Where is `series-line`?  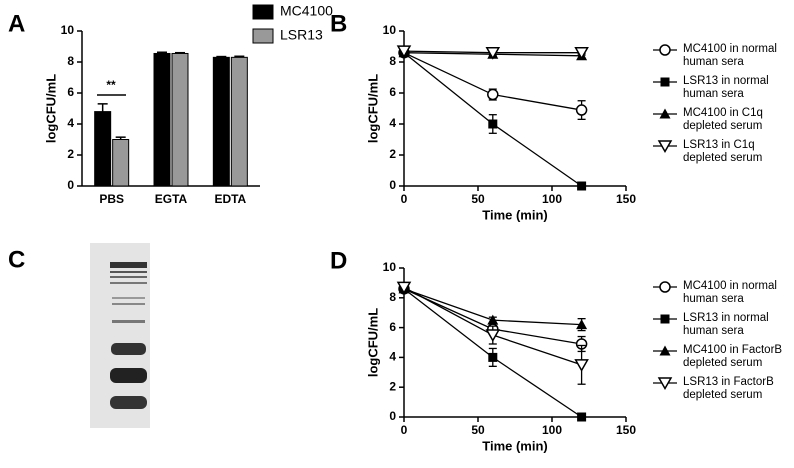 series-line is located at coordinates (492, 81).